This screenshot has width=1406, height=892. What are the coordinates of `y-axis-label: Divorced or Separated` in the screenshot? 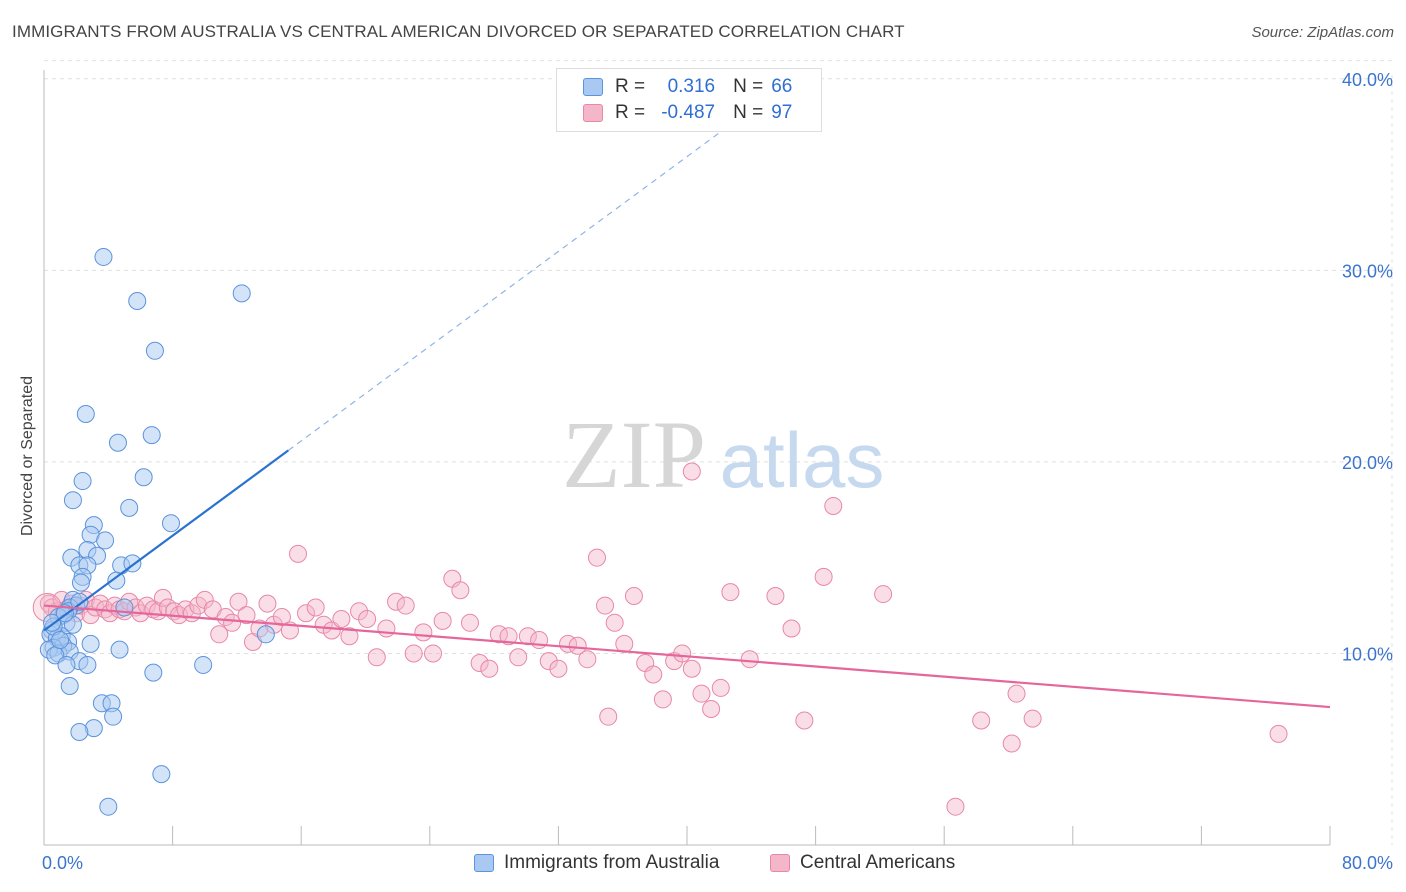 It's located at (27, 456).